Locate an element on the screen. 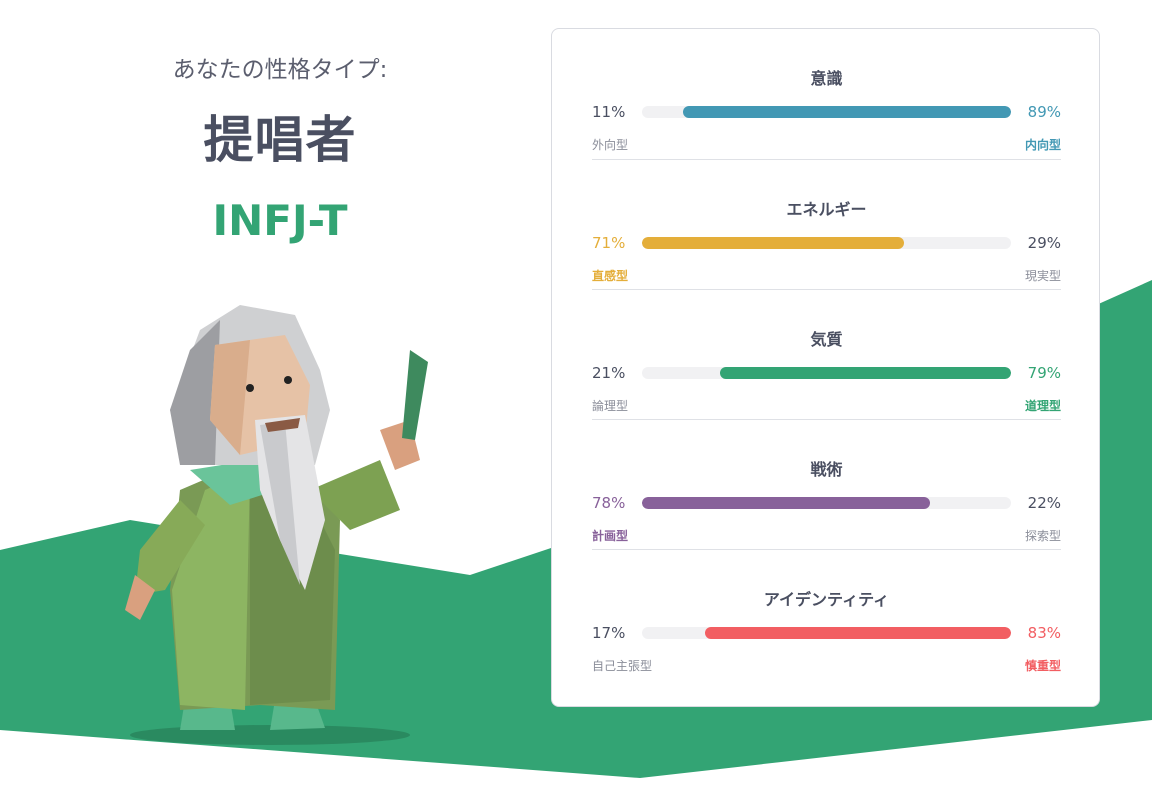  trait-left-percent: 21% is located at coordinates (609, 373).